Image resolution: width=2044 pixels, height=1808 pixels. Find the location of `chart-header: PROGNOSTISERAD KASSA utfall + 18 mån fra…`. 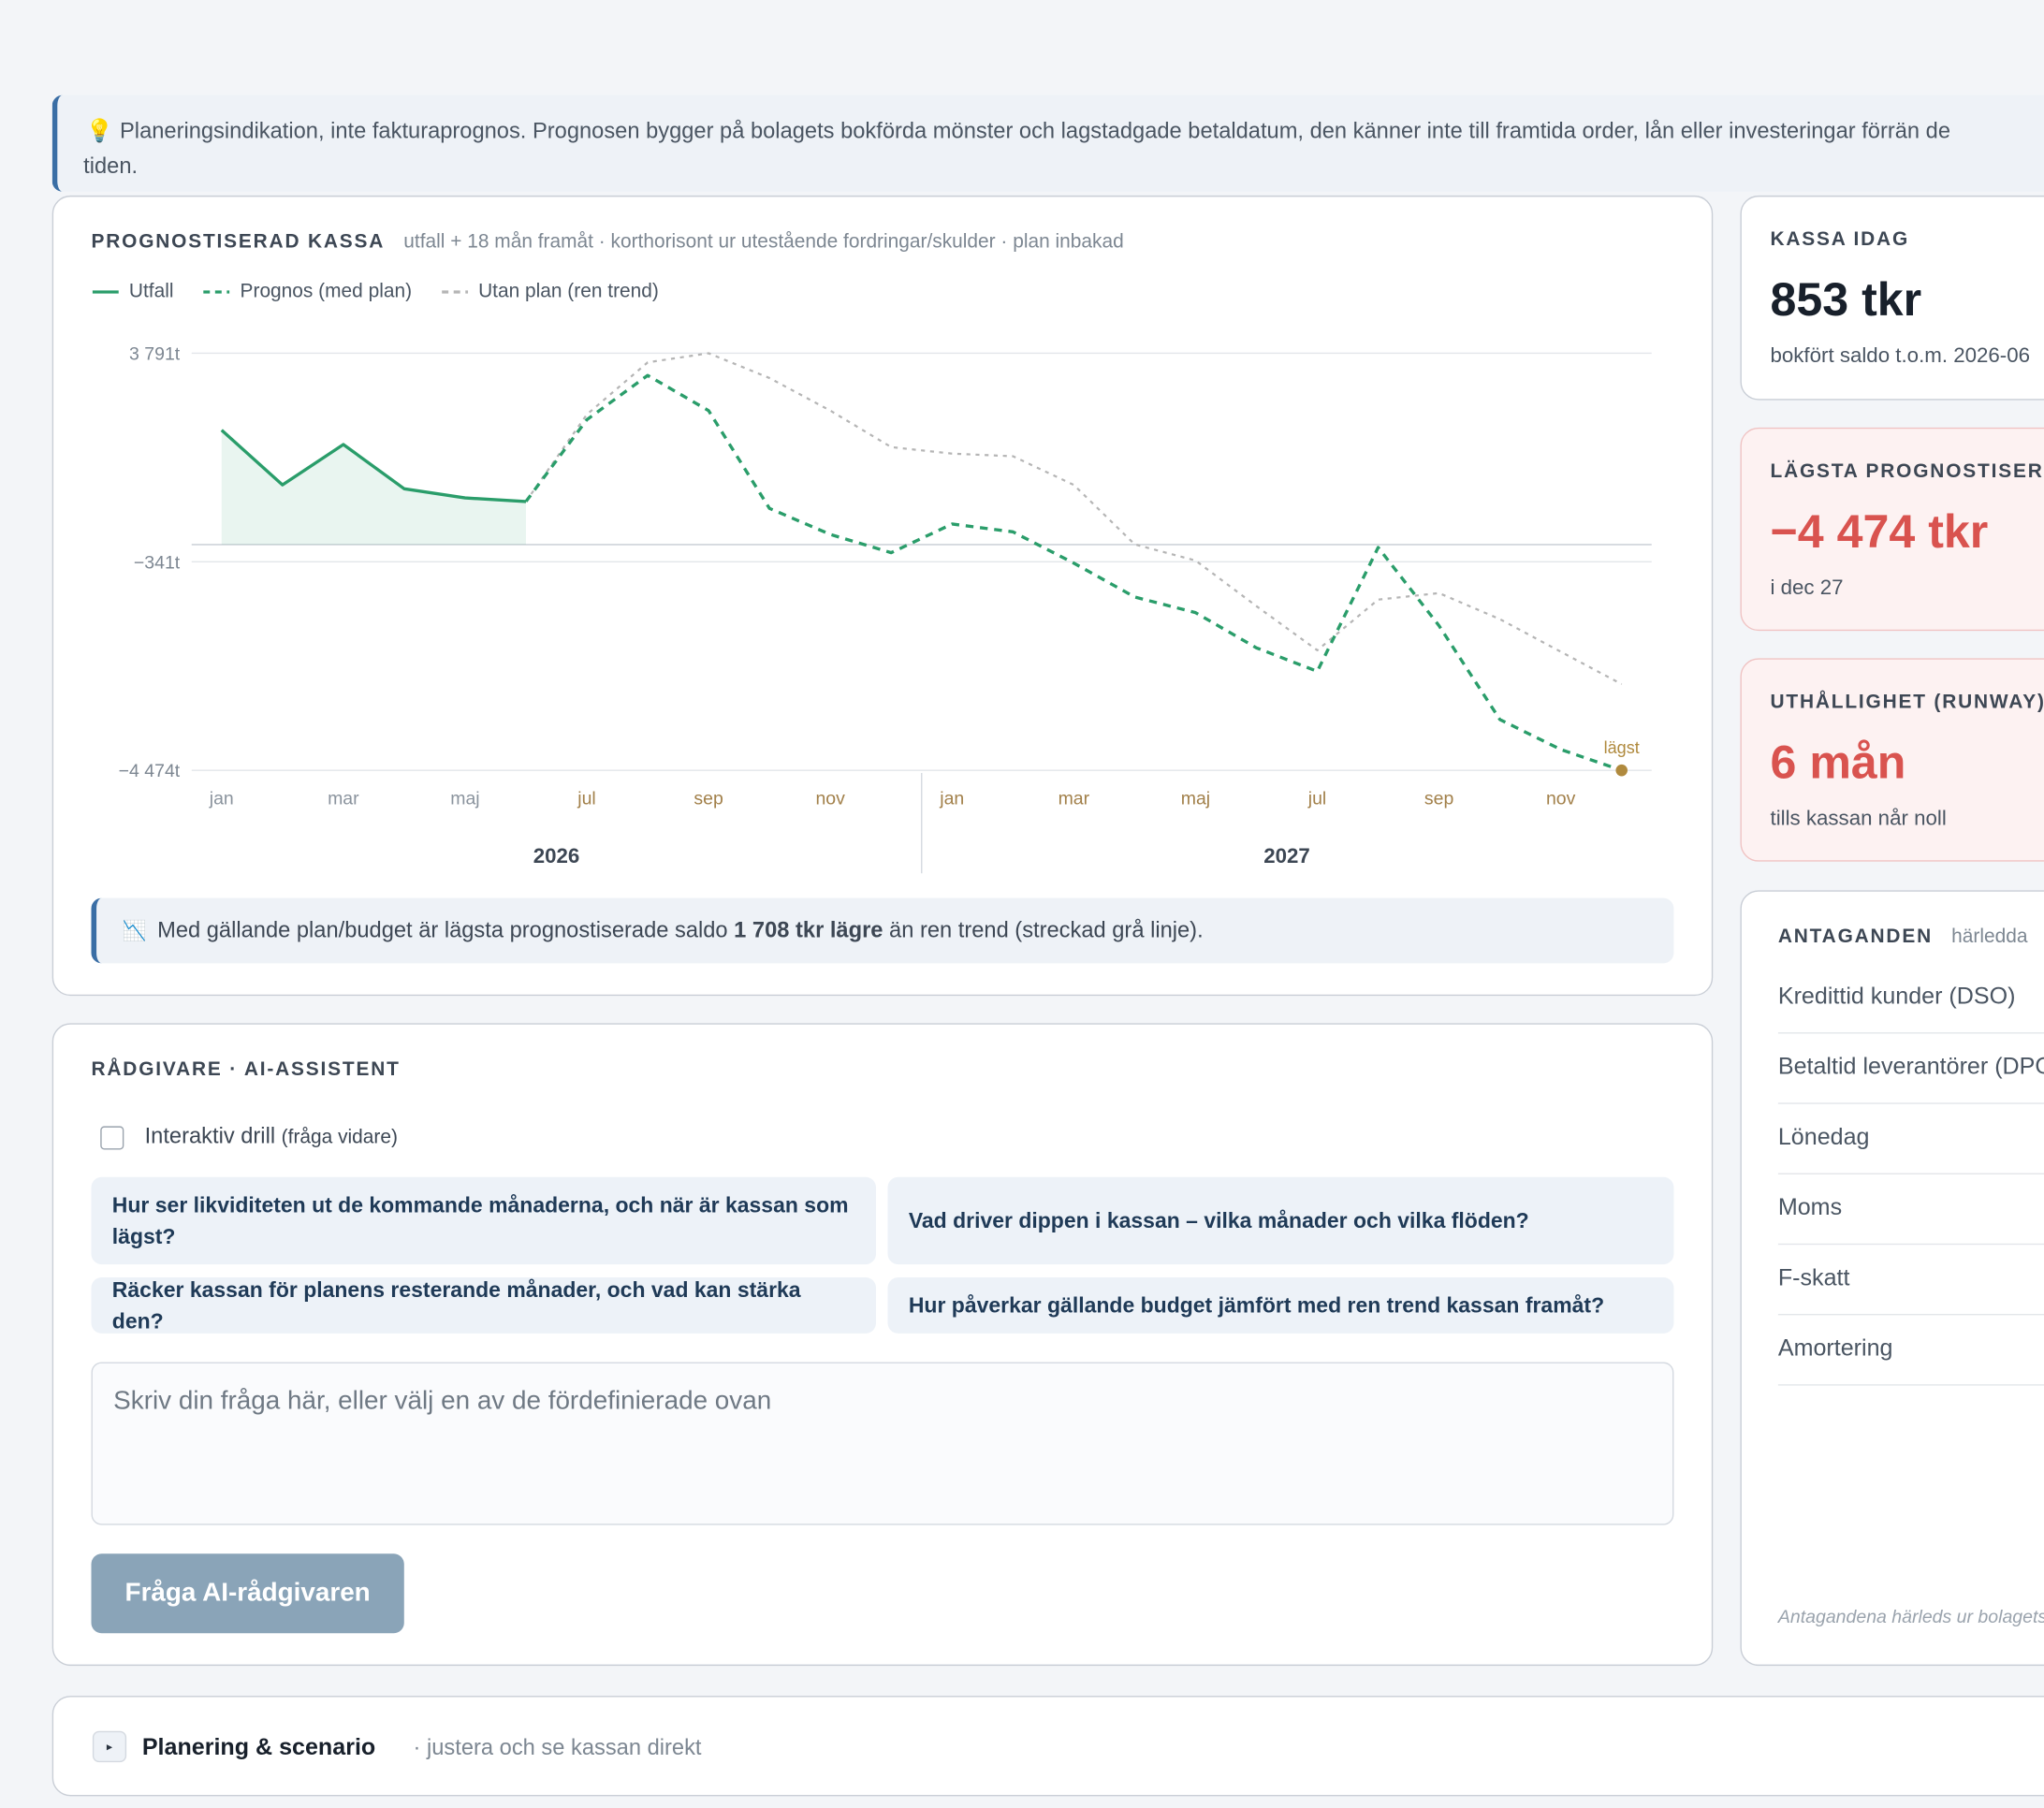

chart-header: PROGNOSTISERAD KASSA utfall + 18 mån fra… is located at coordinates (607, 243).